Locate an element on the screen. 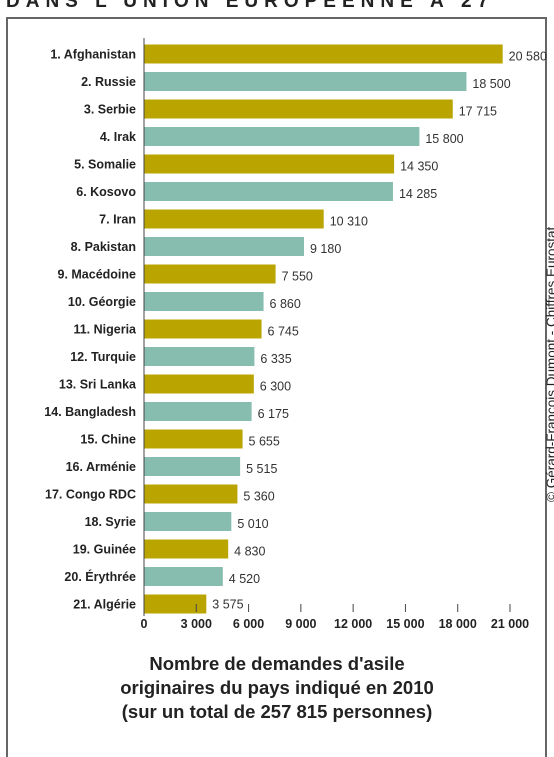 This screenshot has height=757, width=554. value-label: 5 360 is located at coordinates (258, 497).